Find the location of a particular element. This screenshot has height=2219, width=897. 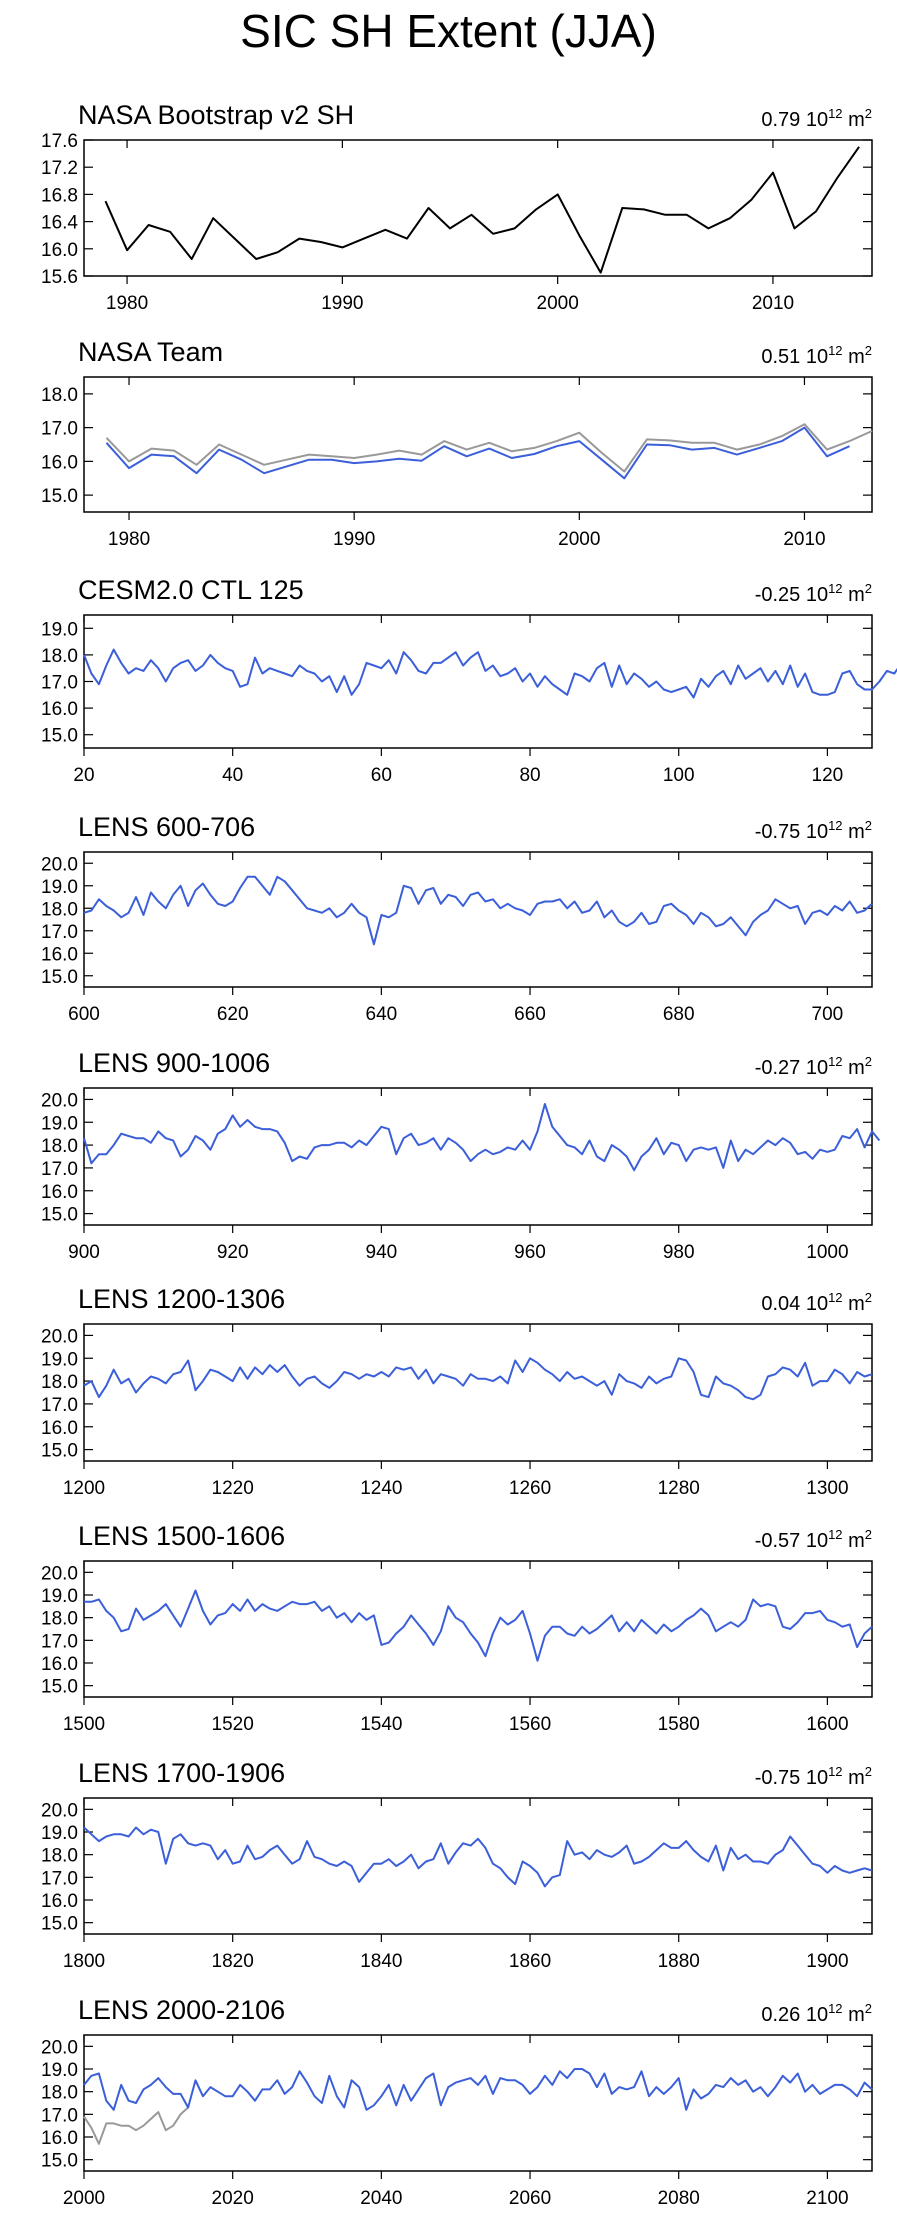

trend-label: 0.51 1012 m2 is located at coordinates (816, 355).